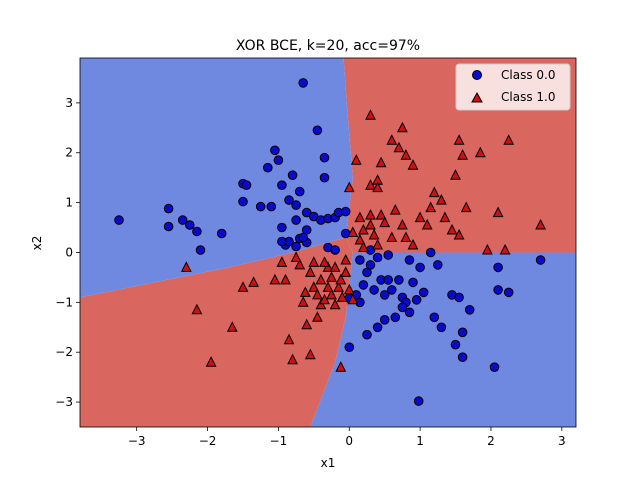  What do you see at coordinates (491, 441) in the screenshot?
I see `x-tick-label: 2` at bounding box center [491, 441].